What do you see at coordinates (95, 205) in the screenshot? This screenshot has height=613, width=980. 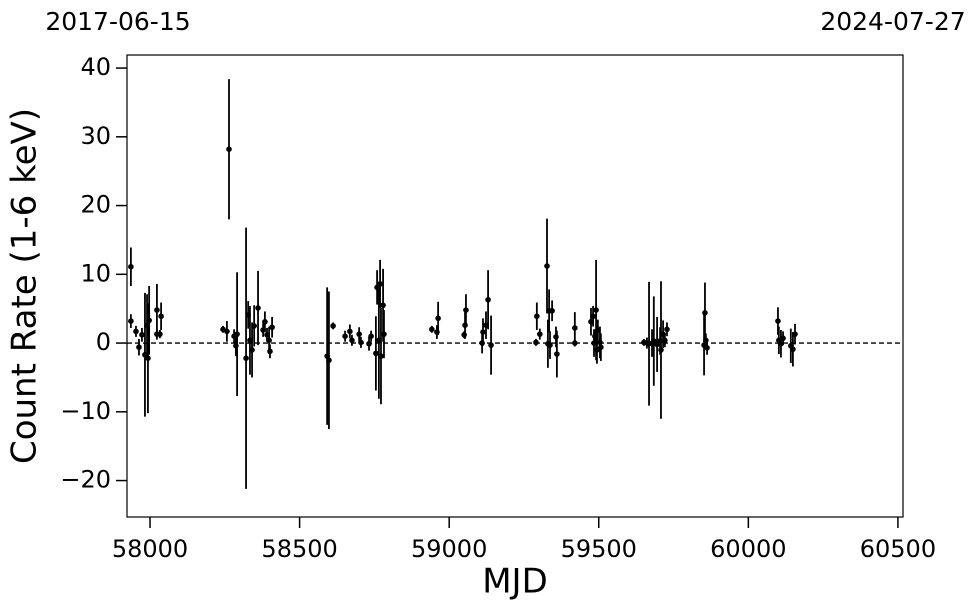 I see `y-tick-label: 20` at bounding box center [95, 205].